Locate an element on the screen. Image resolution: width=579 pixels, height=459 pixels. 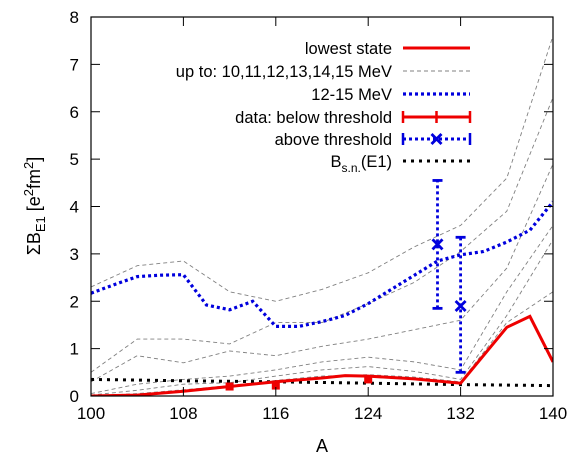
x-tick-label: 100 is located at coordinates (91, 413).